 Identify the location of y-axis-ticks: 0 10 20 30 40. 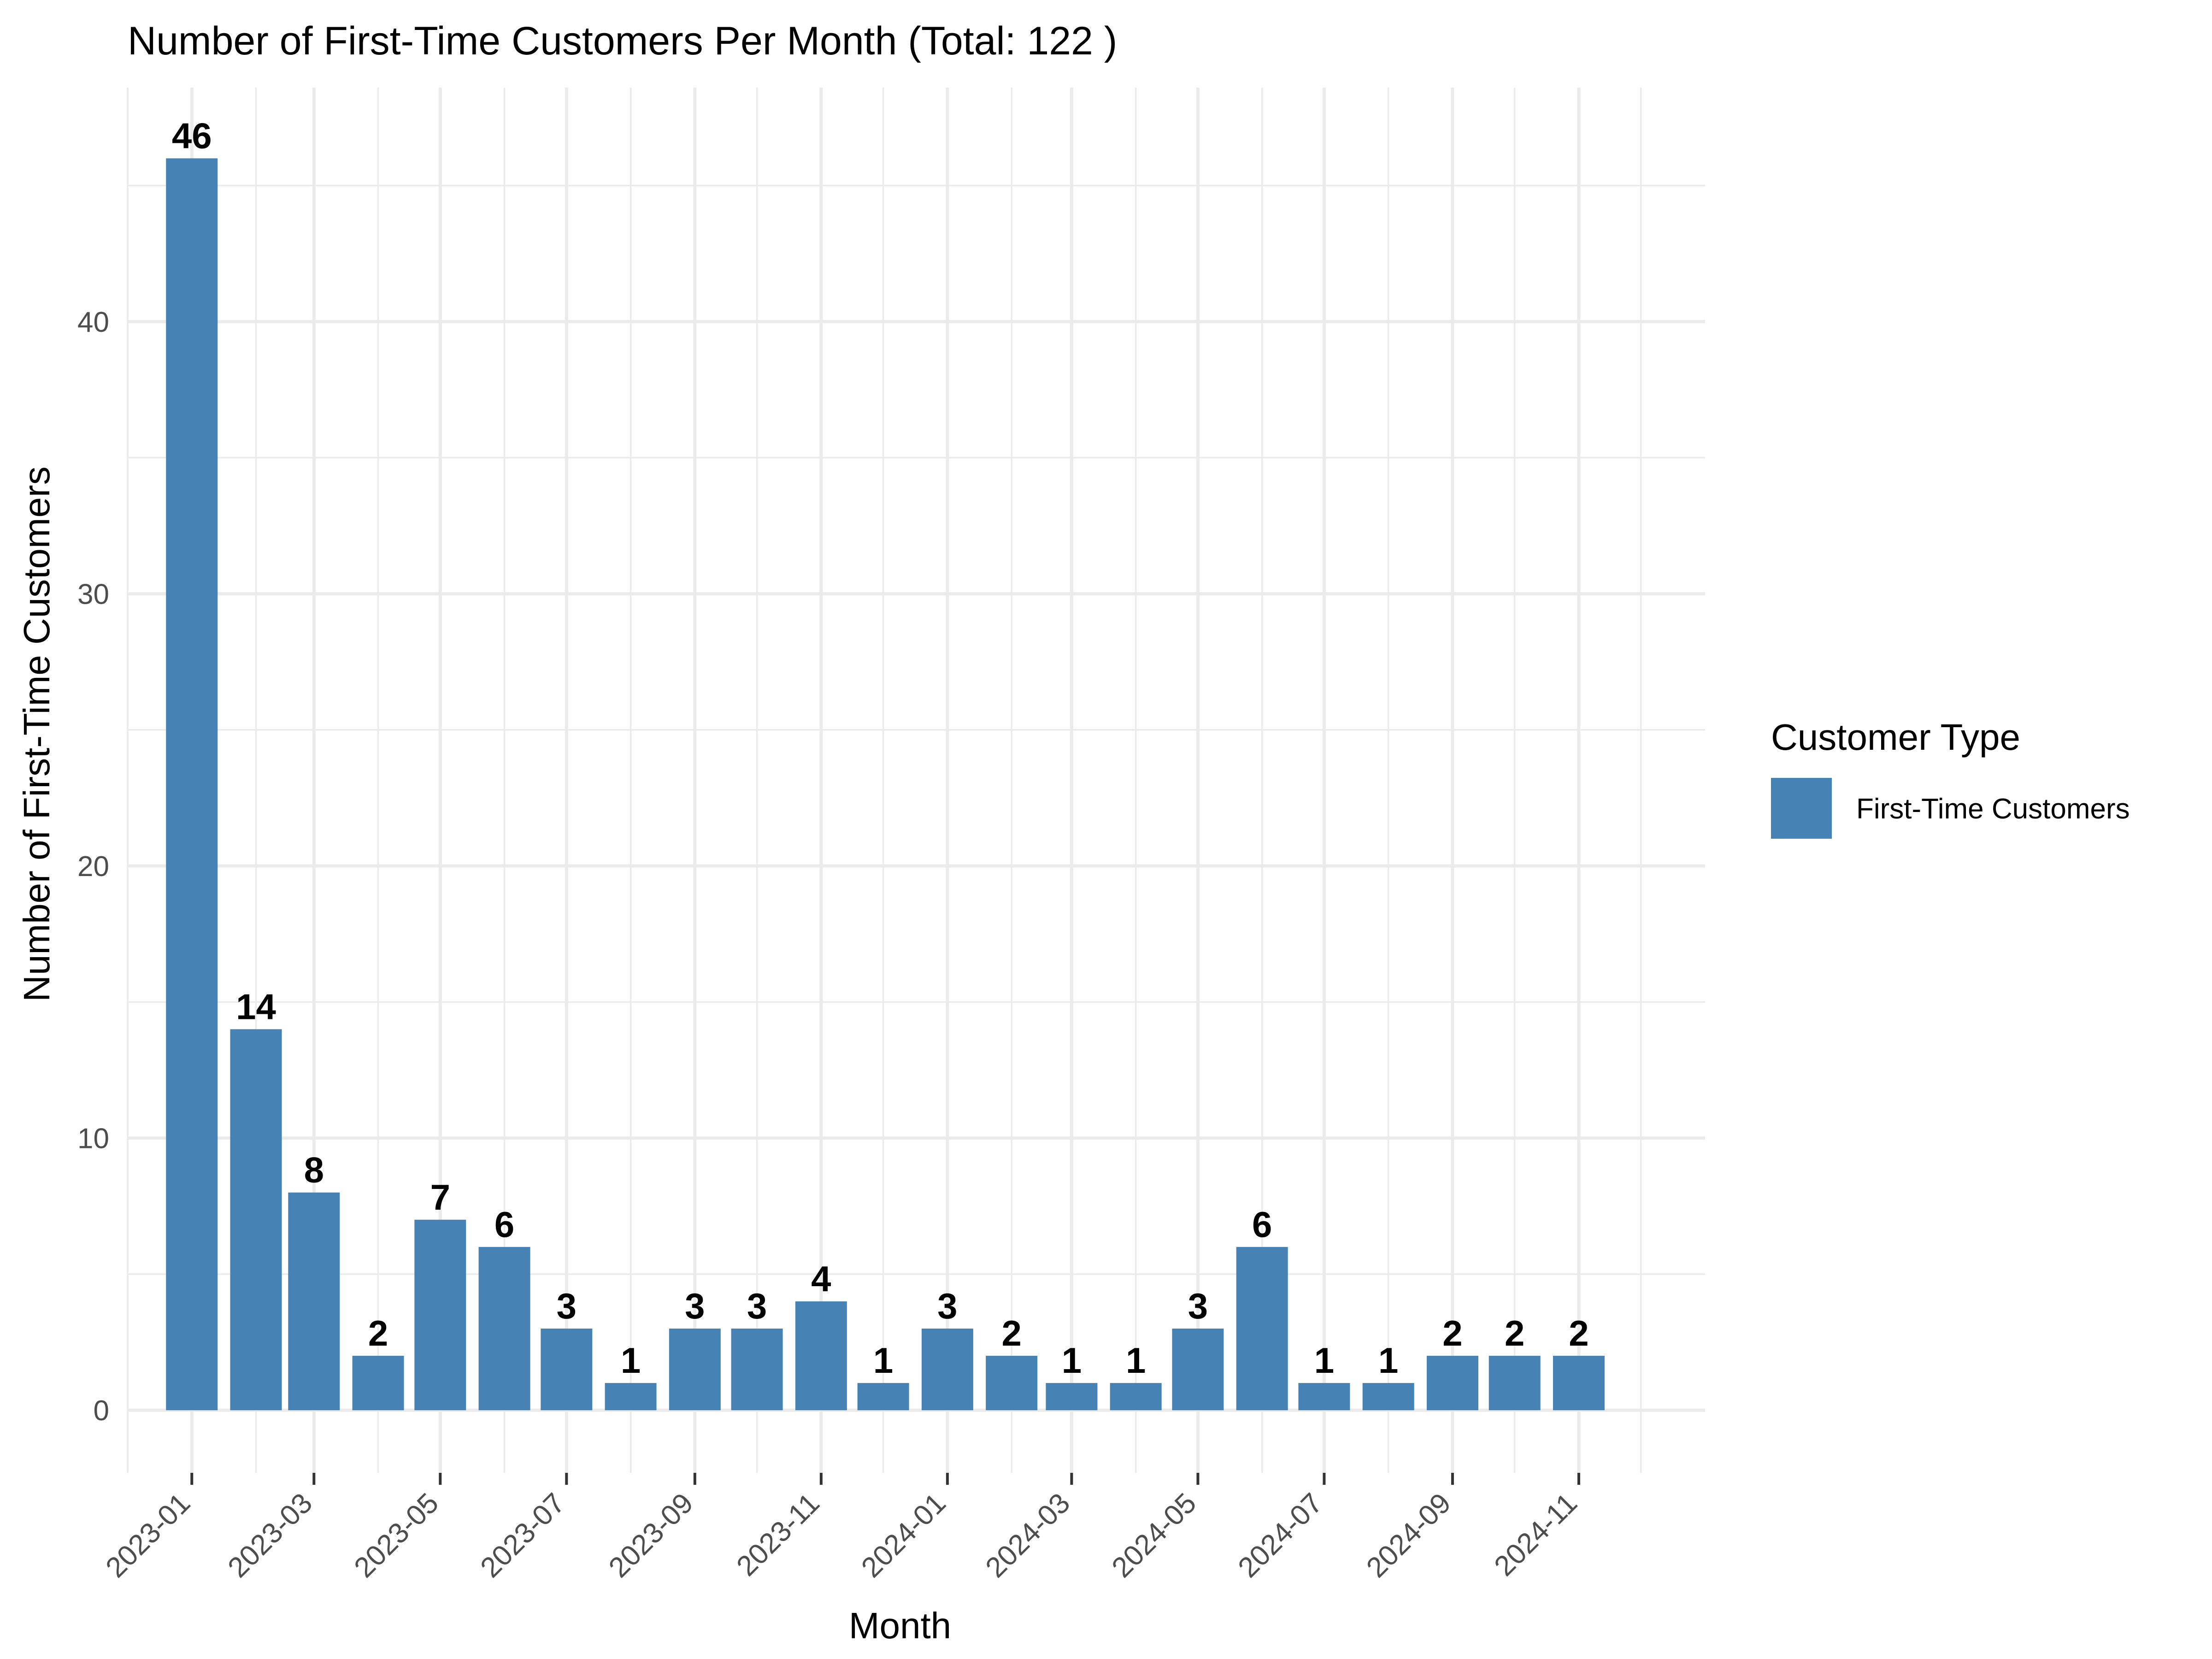
(93, 866).